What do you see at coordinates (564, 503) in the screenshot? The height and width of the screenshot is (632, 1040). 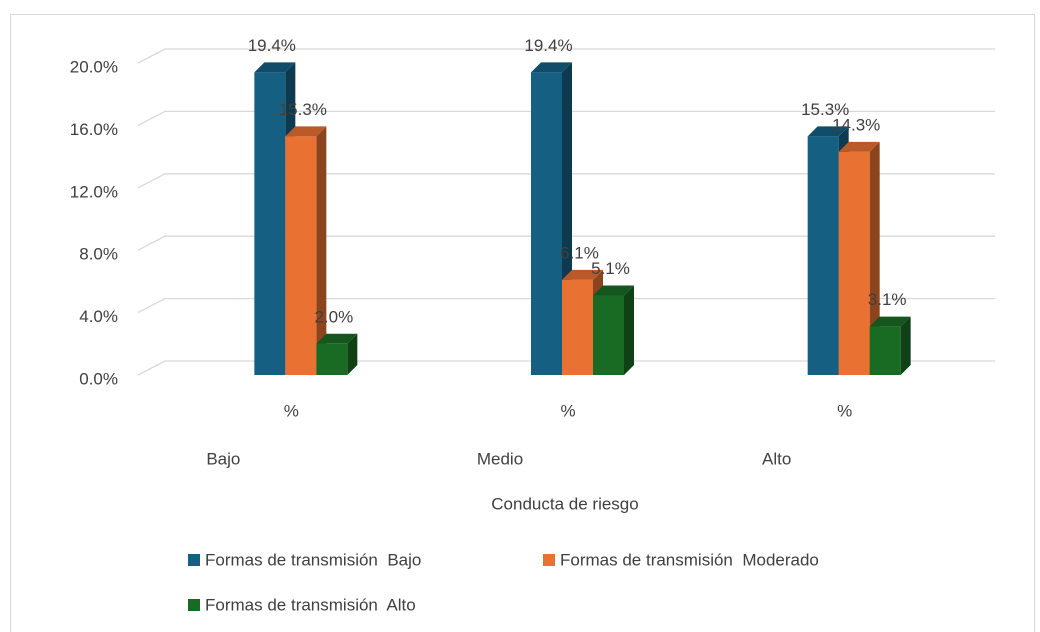 I see `x-axis-title: Conducta de riesgo` at bounding box center [564, 503].